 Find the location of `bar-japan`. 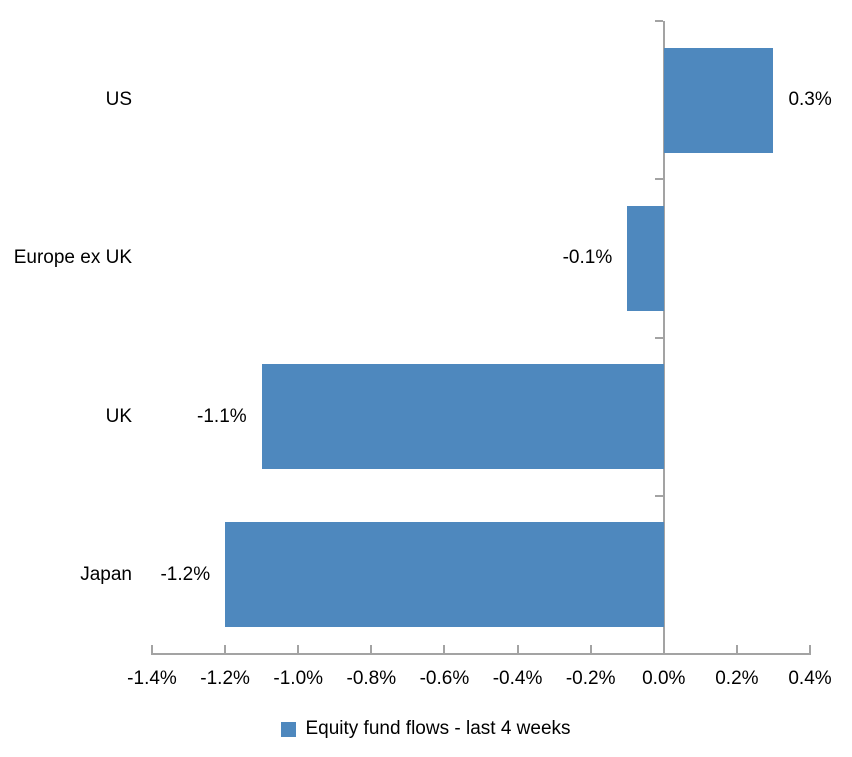

bar-japan is located at coordinates (444, 575).